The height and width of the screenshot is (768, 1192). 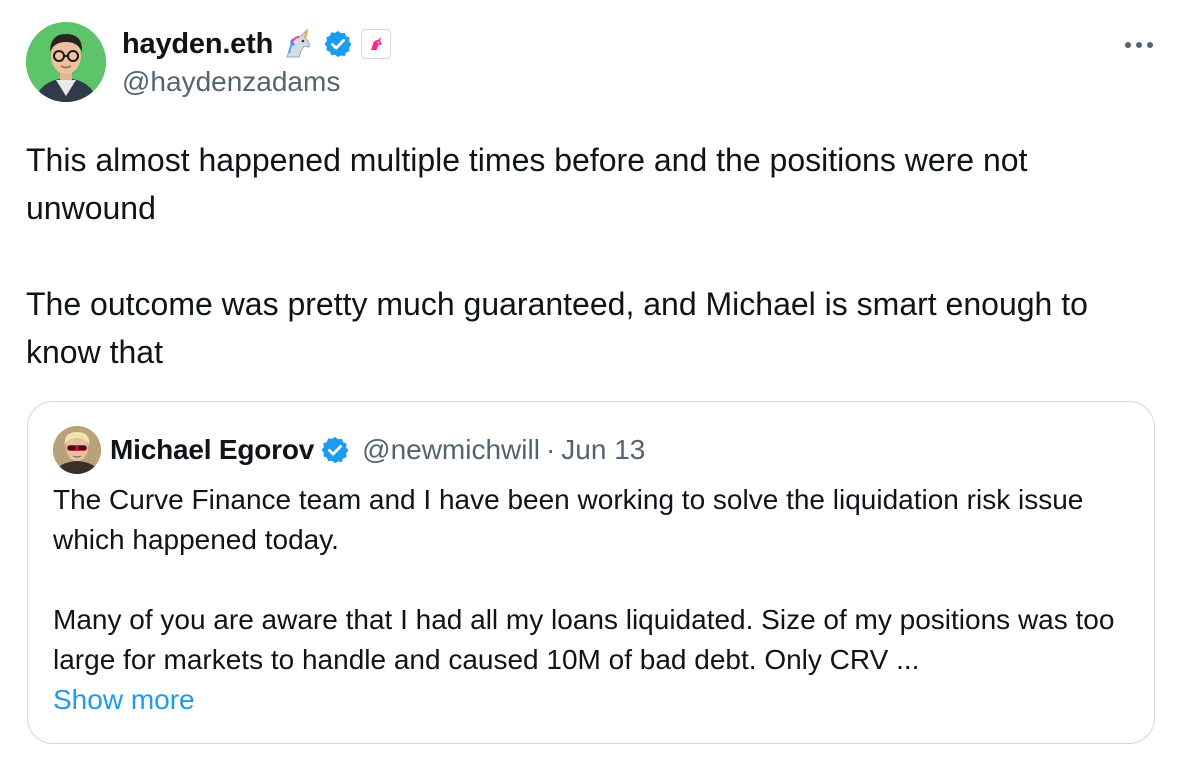 What do you see at coordinates (212, 449) in the screenshot?
I see `quoted-display-name: Michael Egorov` at bounding box center [212, 449].